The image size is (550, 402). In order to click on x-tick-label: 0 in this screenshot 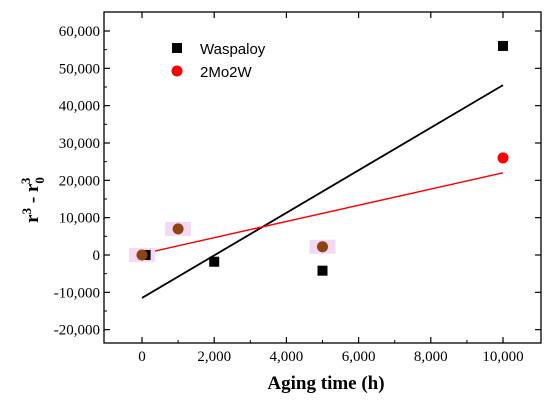, I will do `click(142, 357)`.